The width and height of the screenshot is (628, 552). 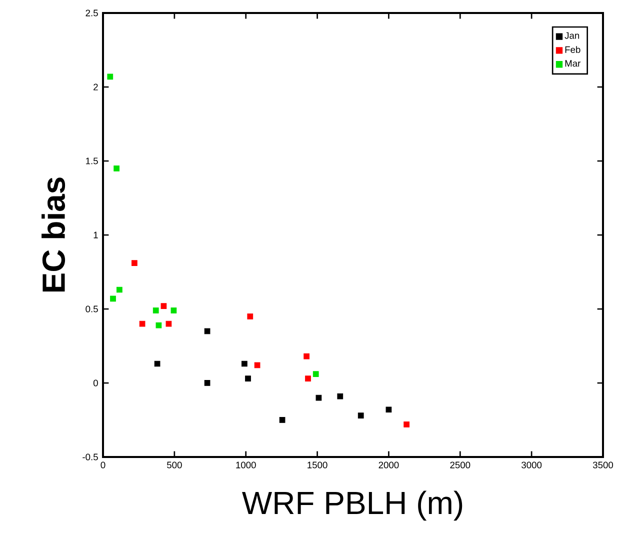 I want to click on y-tick-label: 1.5, so click(x=92, y=161).